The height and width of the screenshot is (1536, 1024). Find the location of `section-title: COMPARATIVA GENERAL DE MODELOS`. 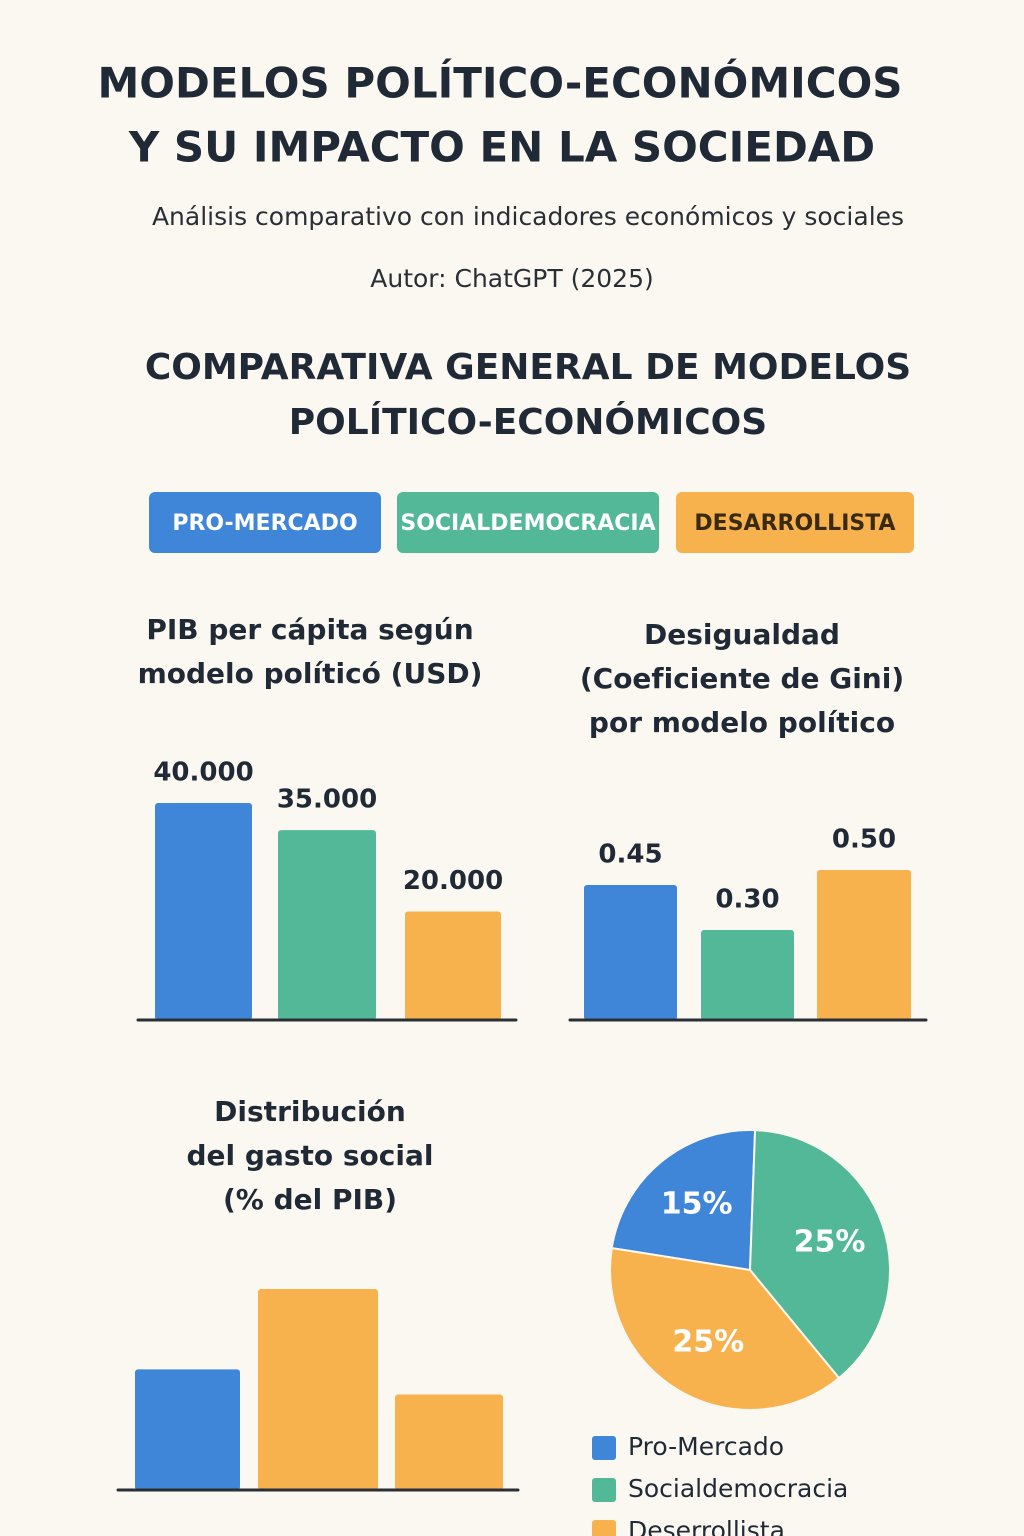

section-title: COMPARATIVA GENERAL DE MODELOS is located at coordinates (528, 367).